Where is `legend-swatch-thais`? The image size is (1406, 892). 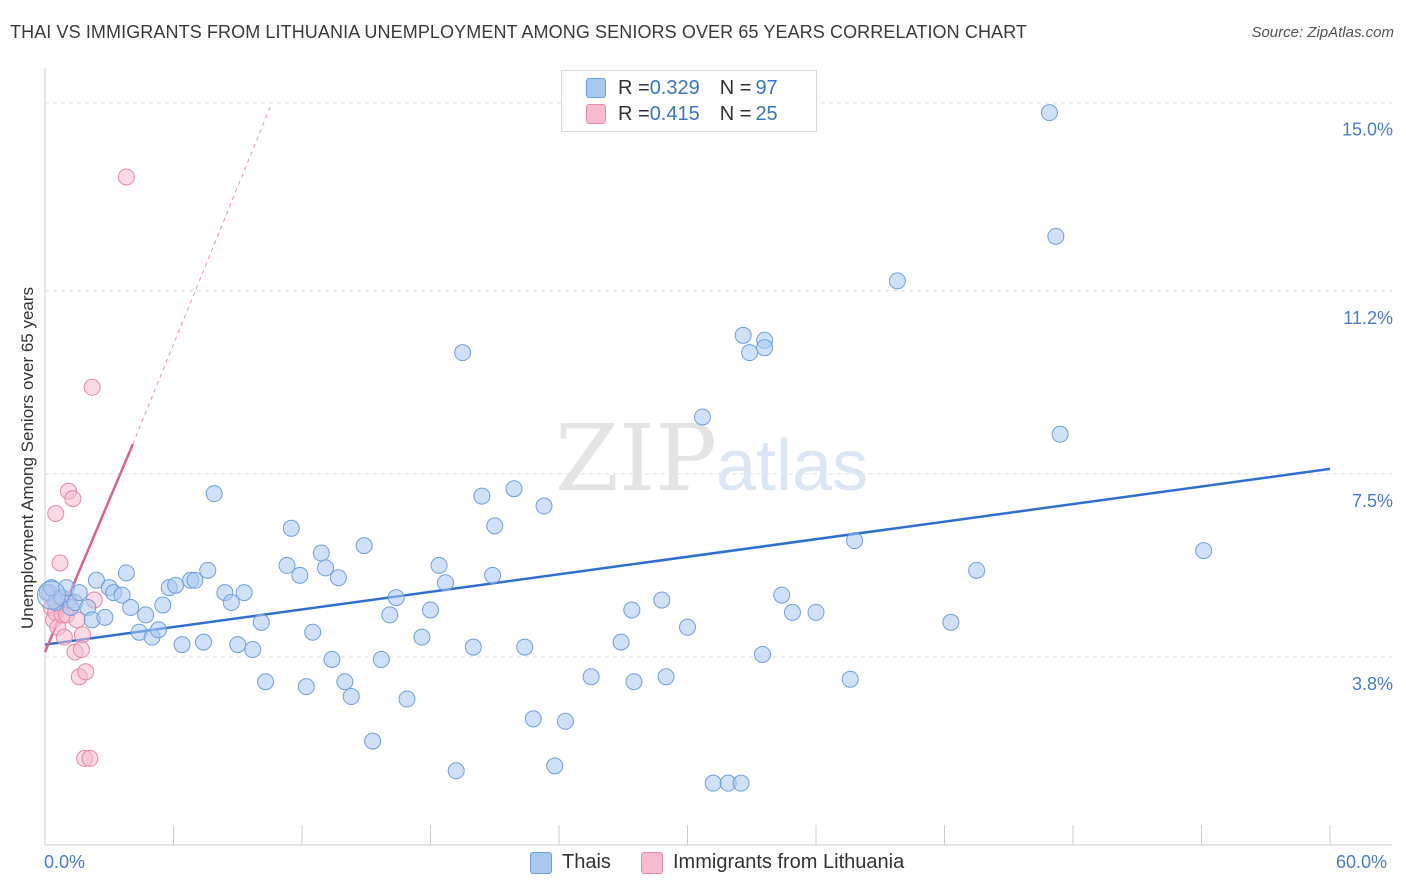 legend-swatch-thais is located at coordinates (596, 88).